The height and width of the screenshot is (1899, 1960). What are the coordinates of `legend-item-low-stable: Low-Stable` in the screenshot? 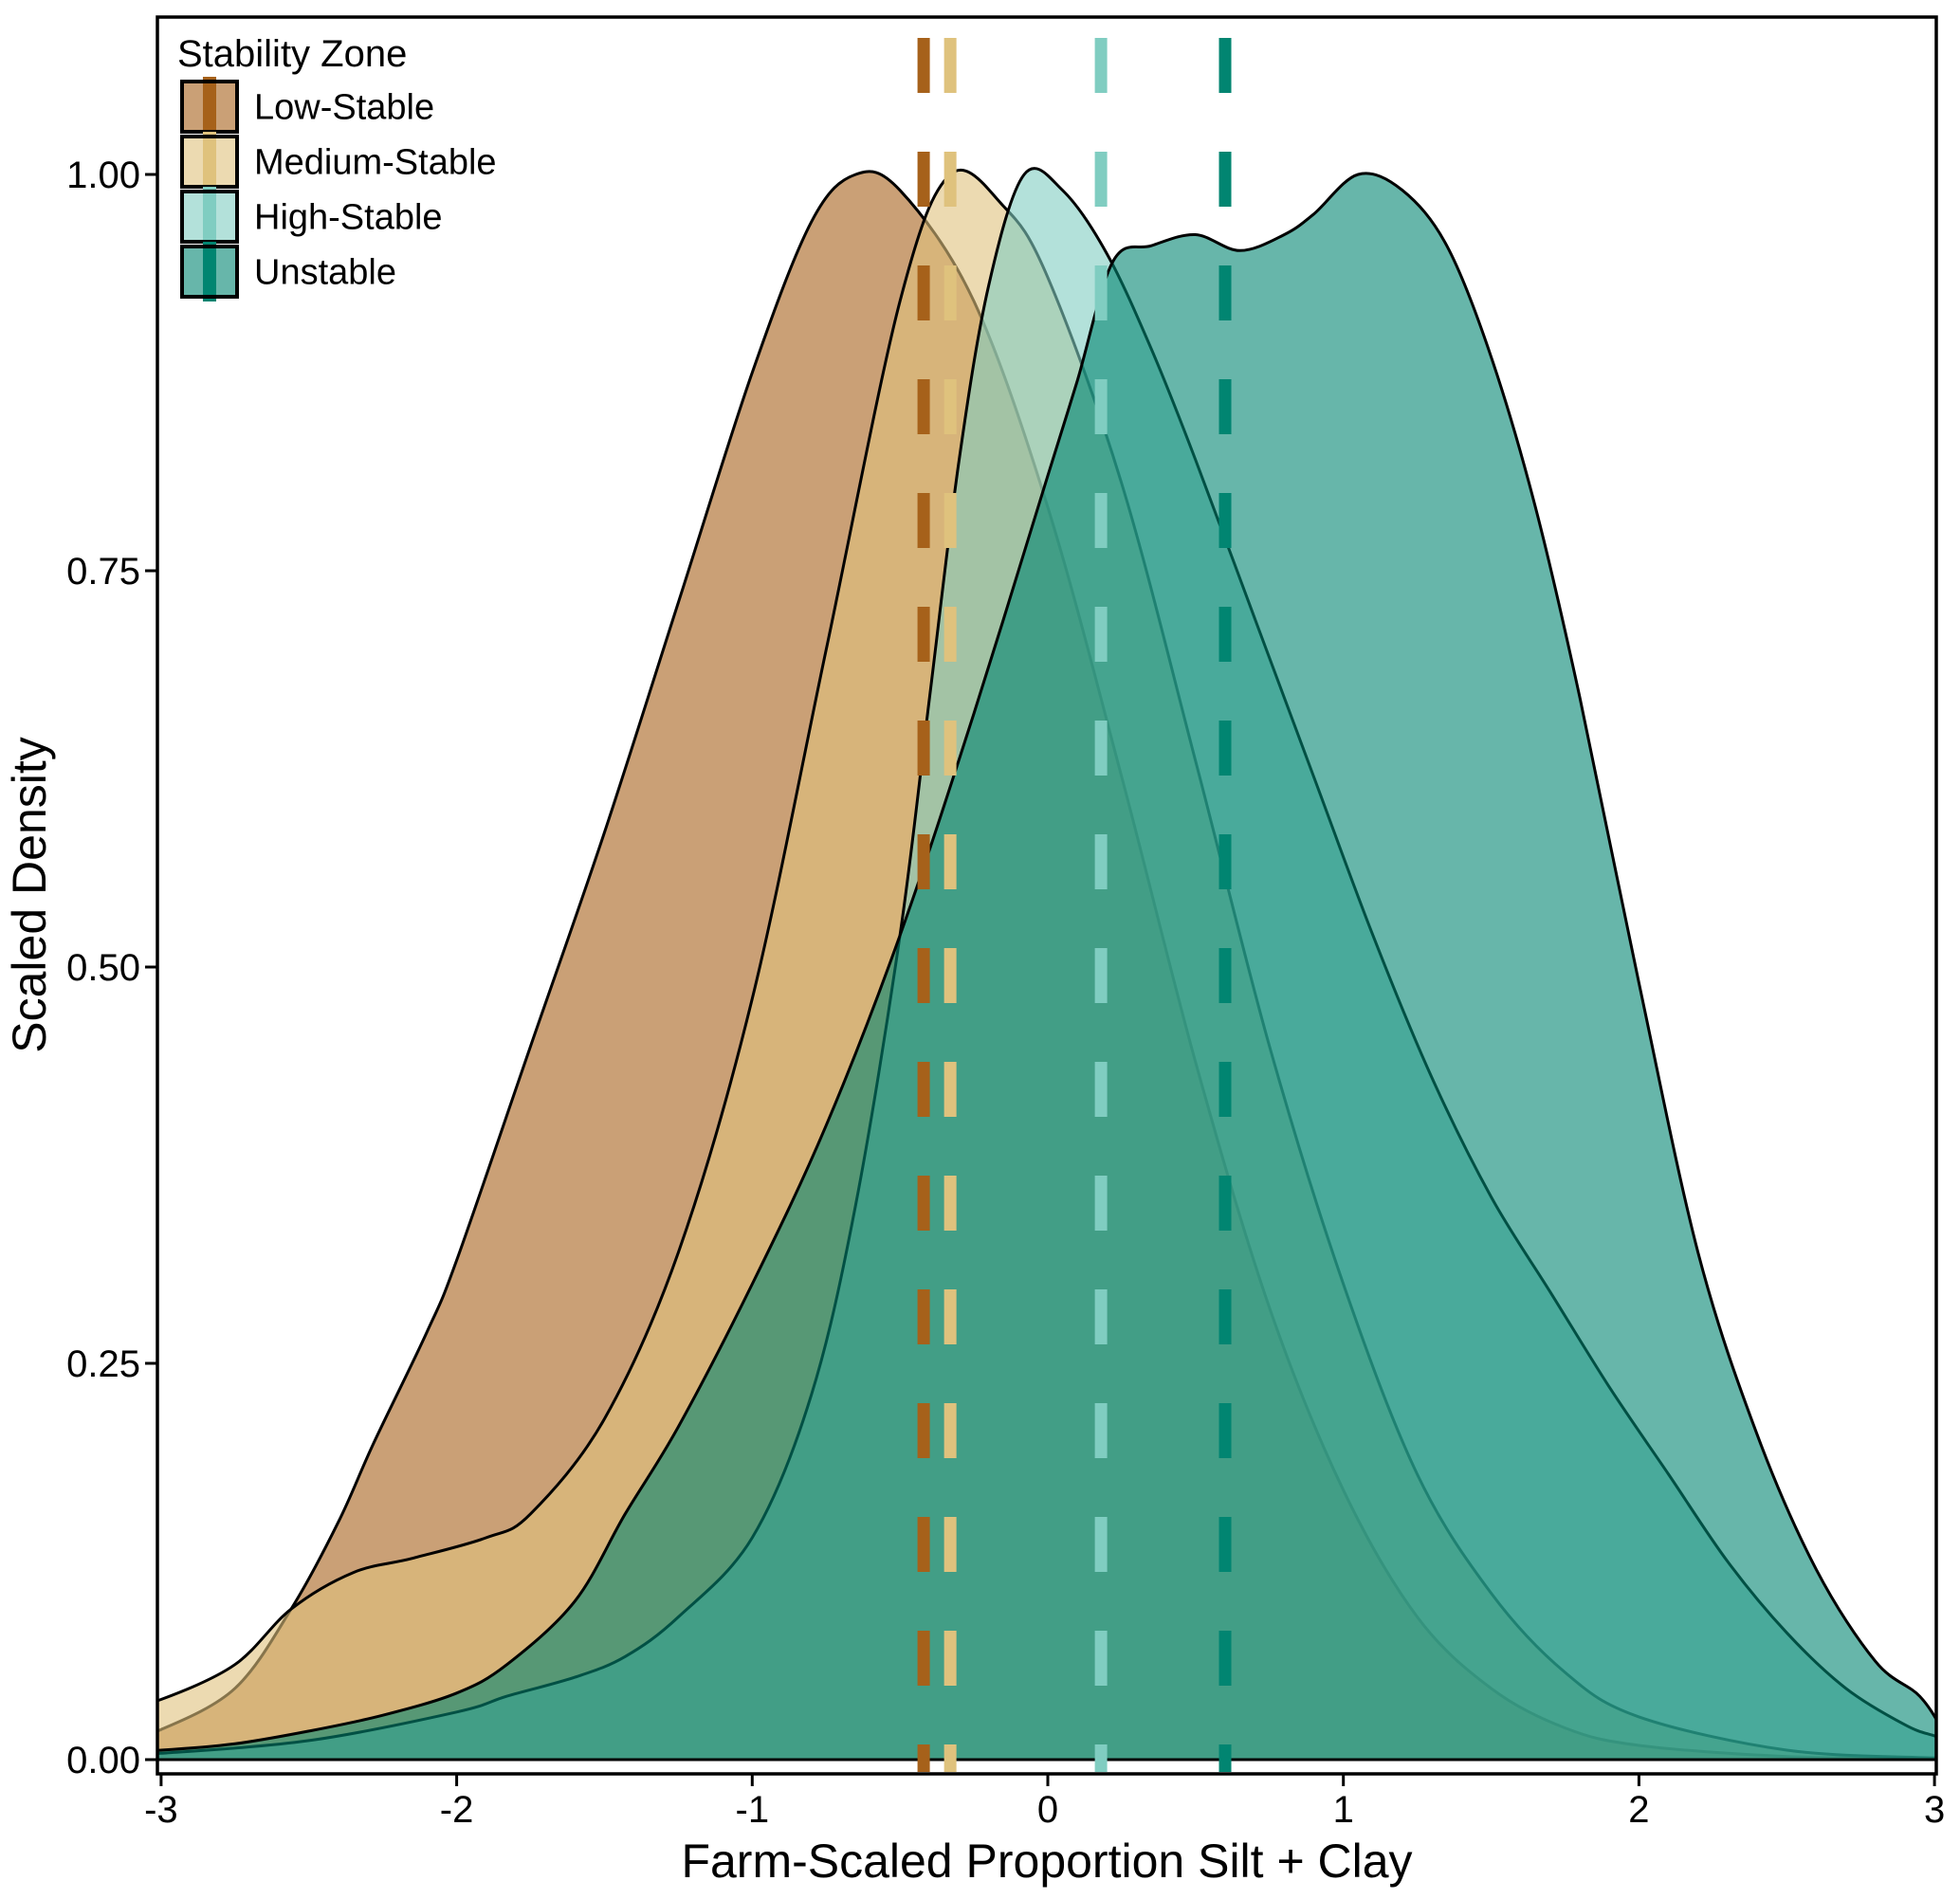 It's located at (307, 107).